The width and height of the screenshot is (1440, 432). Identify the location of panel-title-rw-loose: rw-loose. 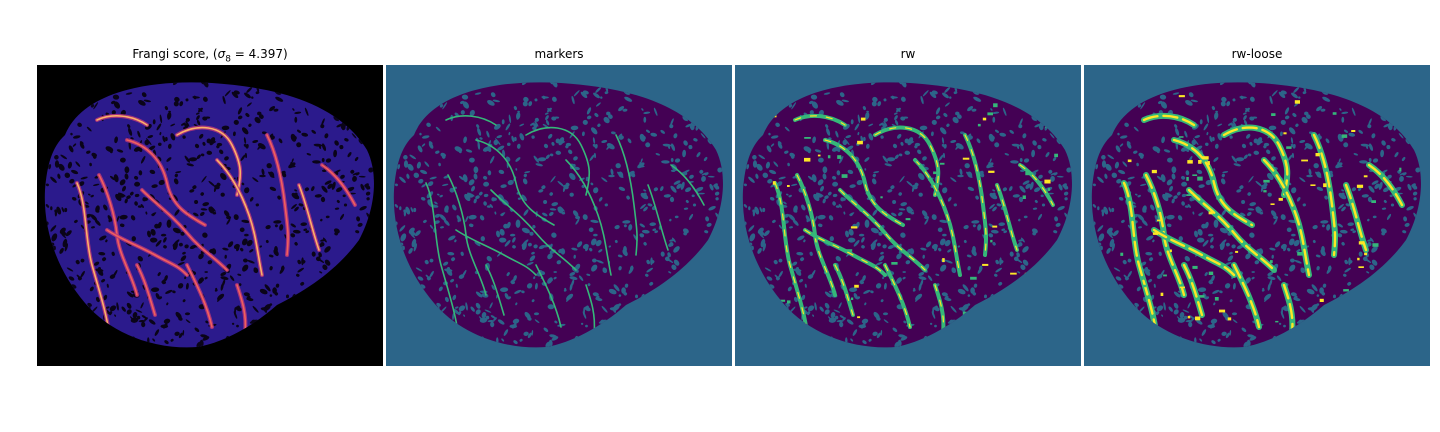
(1257, 54).